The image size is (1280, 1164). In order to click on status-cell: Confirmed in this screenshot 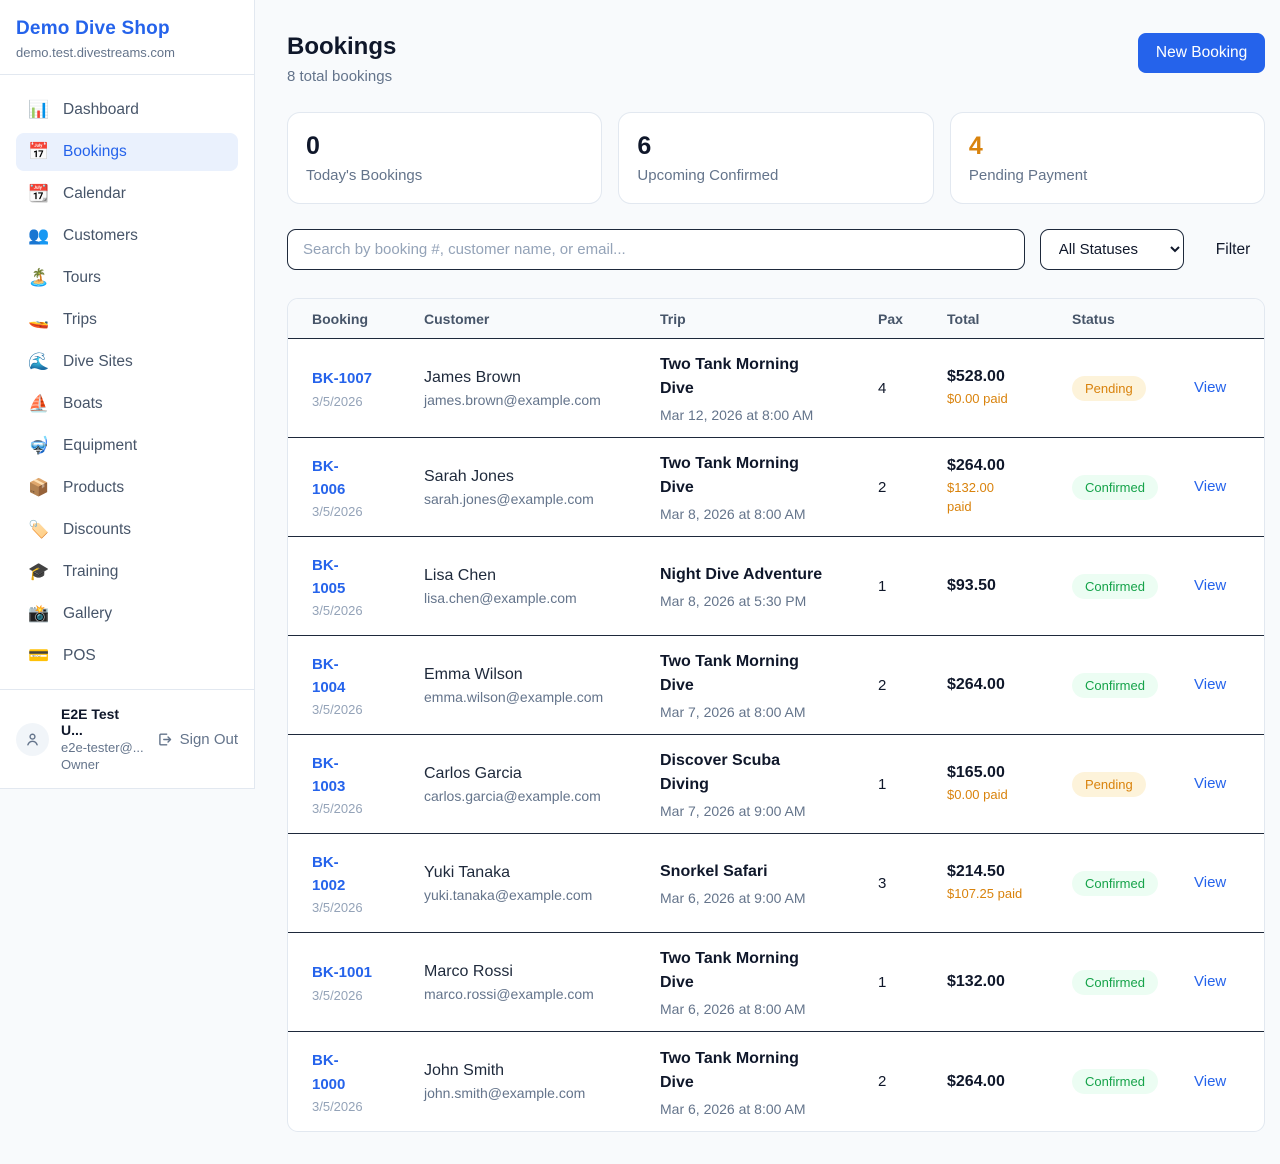, I will do `click(1133, 487)`.